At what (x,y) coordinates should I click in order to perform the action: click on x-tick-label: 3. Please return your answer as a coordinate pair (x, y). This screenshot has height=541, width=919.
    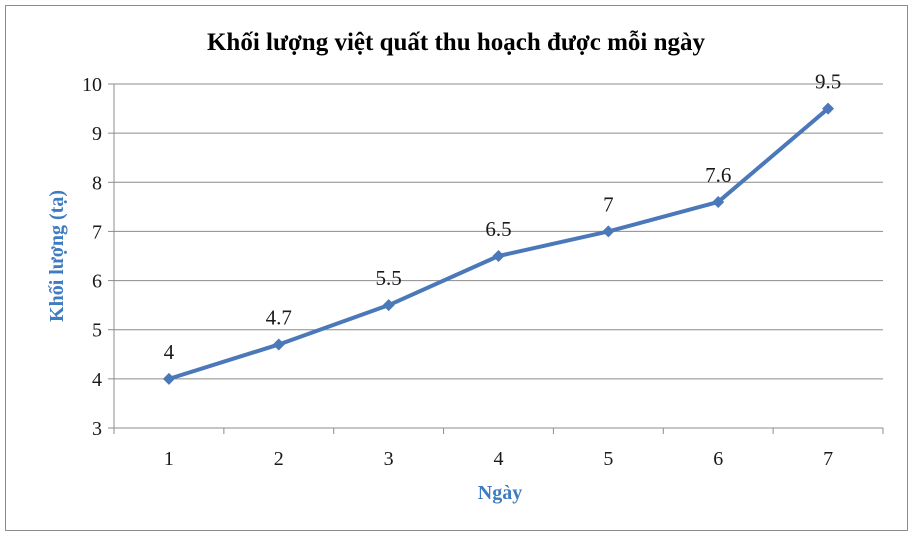
    Looking at the image, I should click on (389, 459).